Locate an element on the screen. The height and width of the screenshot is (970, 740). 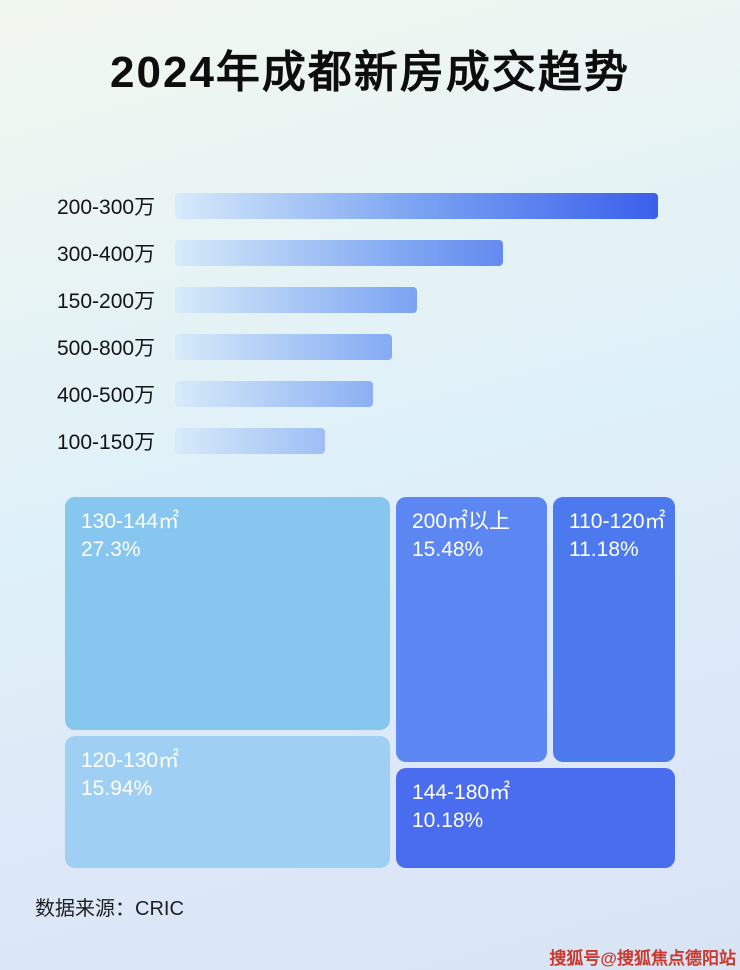
bar-category-label: 300-400万 is located at coordinates (106, 254).